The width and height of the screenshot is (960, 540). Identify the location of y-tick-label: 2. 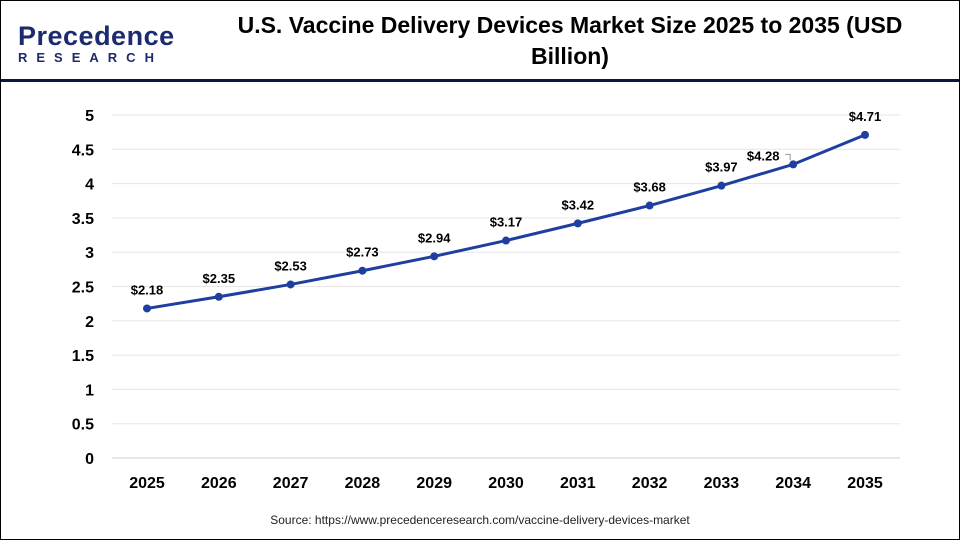
(89, 322).